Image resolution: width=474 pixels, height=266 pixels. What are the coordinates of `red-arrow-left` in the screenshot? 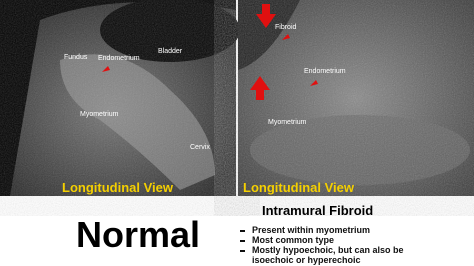 It's located at (260, 88).